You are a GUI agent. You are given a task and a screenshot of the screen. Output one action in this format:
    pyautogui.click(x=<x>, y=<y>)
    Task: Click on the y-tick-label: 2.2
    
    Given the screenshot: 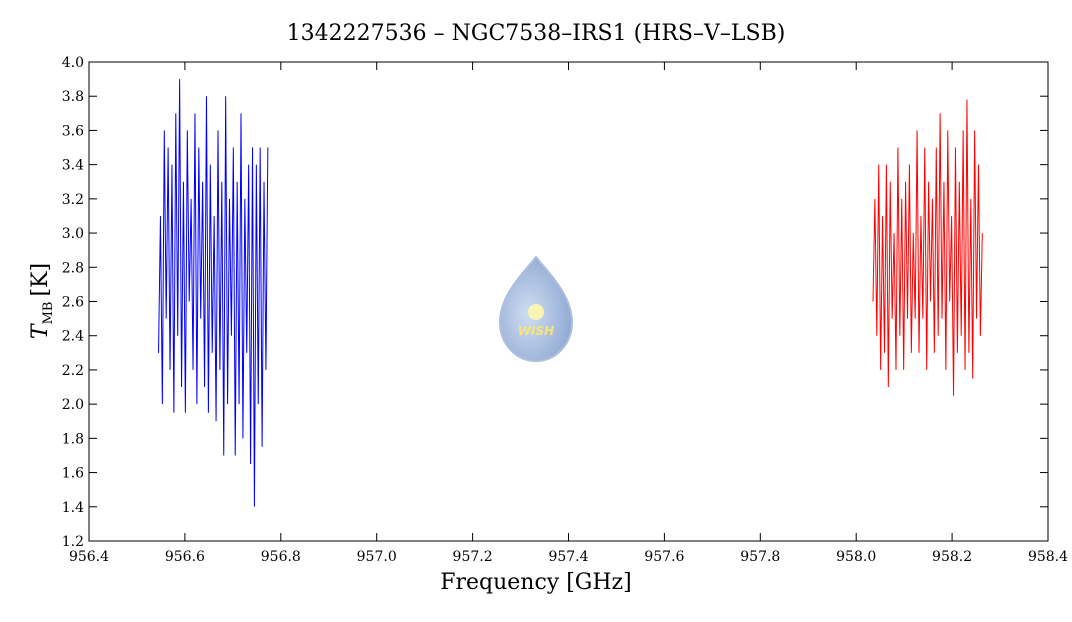 What is the action you would take?
    pyautogui.click(x=73, y=371)
    